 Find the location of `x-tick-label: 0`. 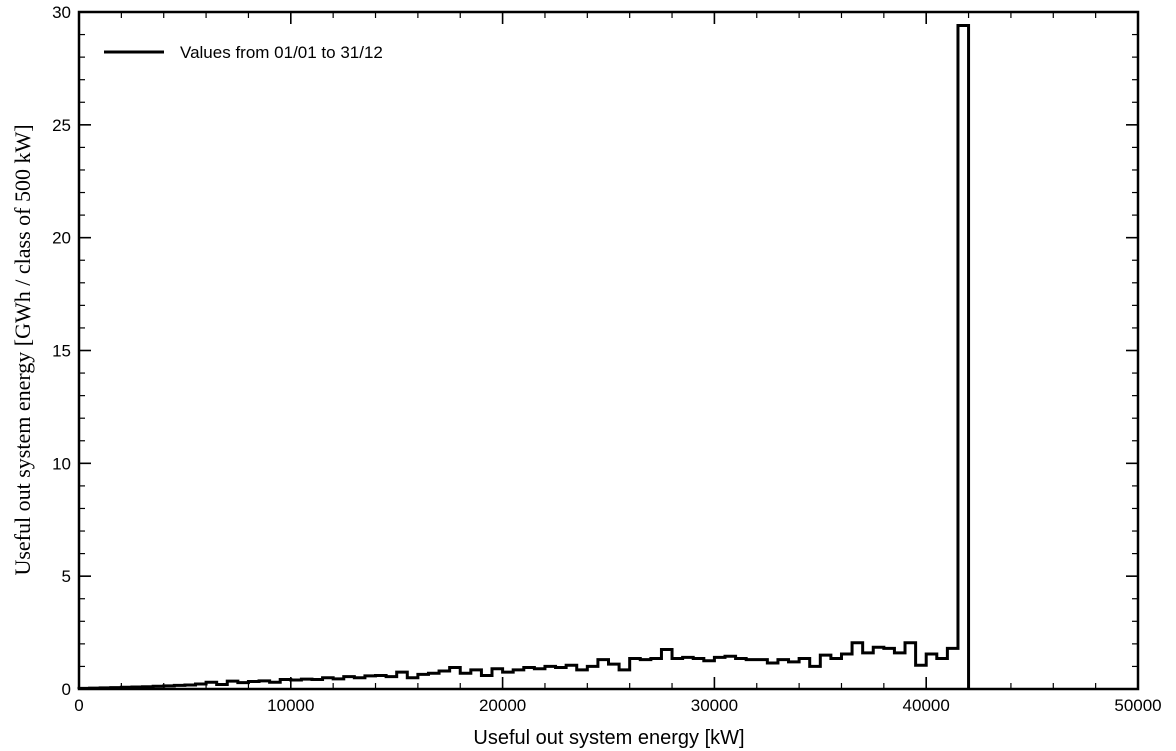

x-tick-label: 0 is located at coordinates (78, 705).